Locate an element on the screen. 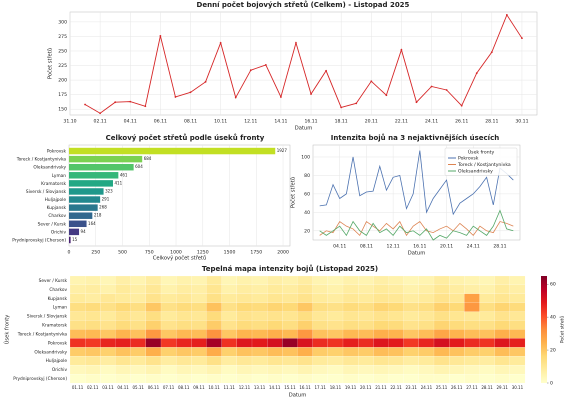 This screenshot has width=569, height=400. x-tick-label: 15.11 is located at coordinates (290, 387).